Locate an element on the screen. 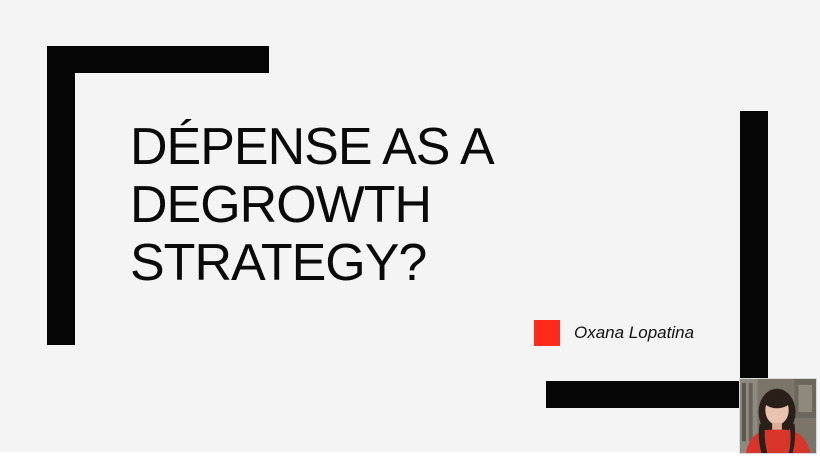  presenter-webcam-thumbnail is located at coordinates (778, 416).